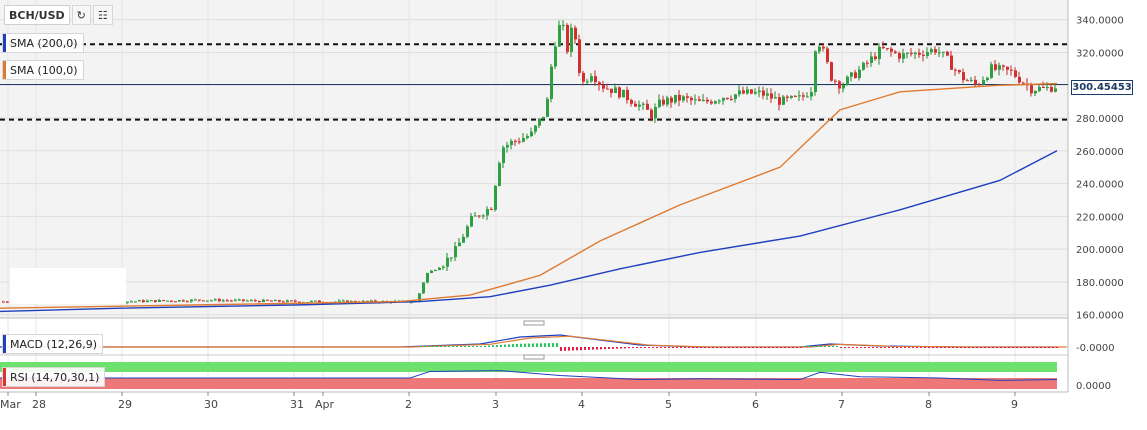  Describe the element at coordinates (54, 377) in the screenshot. I see `rsi-legend: RSI (14,70,30,1)` at that location.